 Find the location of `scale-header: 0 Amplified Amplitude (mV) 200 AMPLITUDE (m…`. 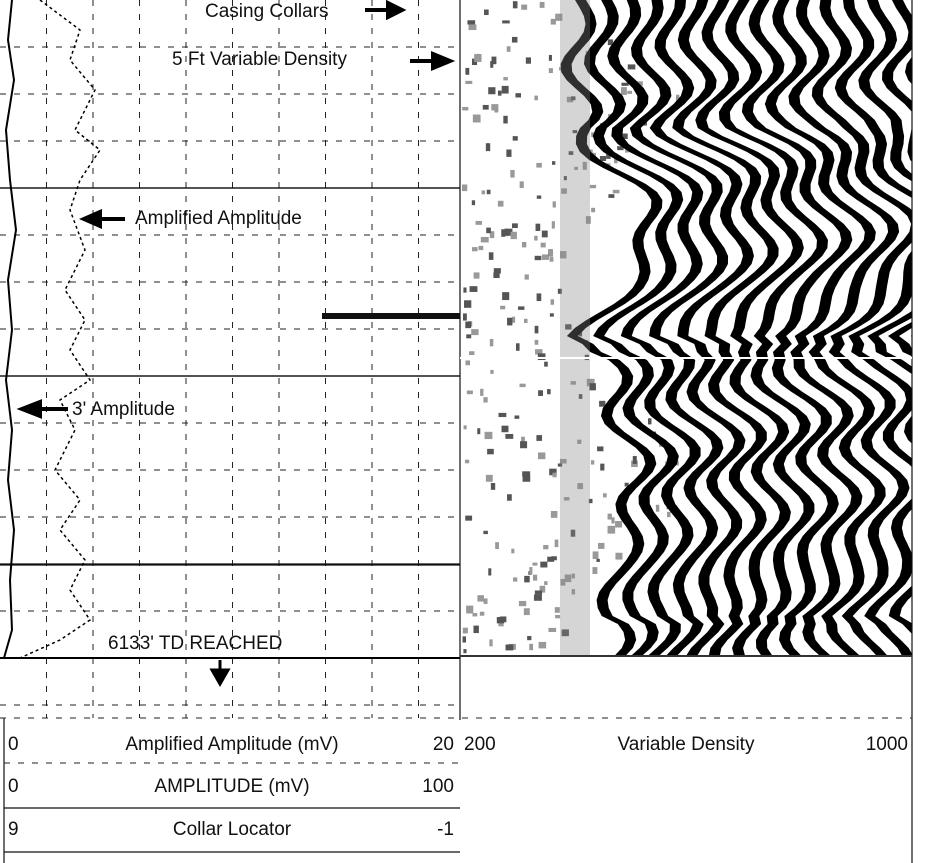

scale-header: 0 Amplified Amplitude (mV) 200 AMPLITUDE (m… is located at coordinates (458, 787).